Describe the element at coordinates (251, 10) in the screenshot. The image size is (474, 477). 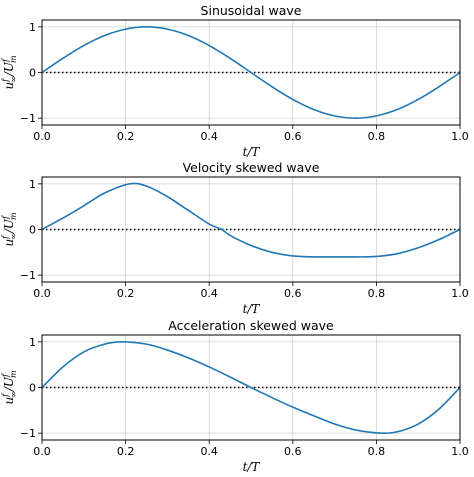
I see `chart-title: Sinusoidal wave` at that location.